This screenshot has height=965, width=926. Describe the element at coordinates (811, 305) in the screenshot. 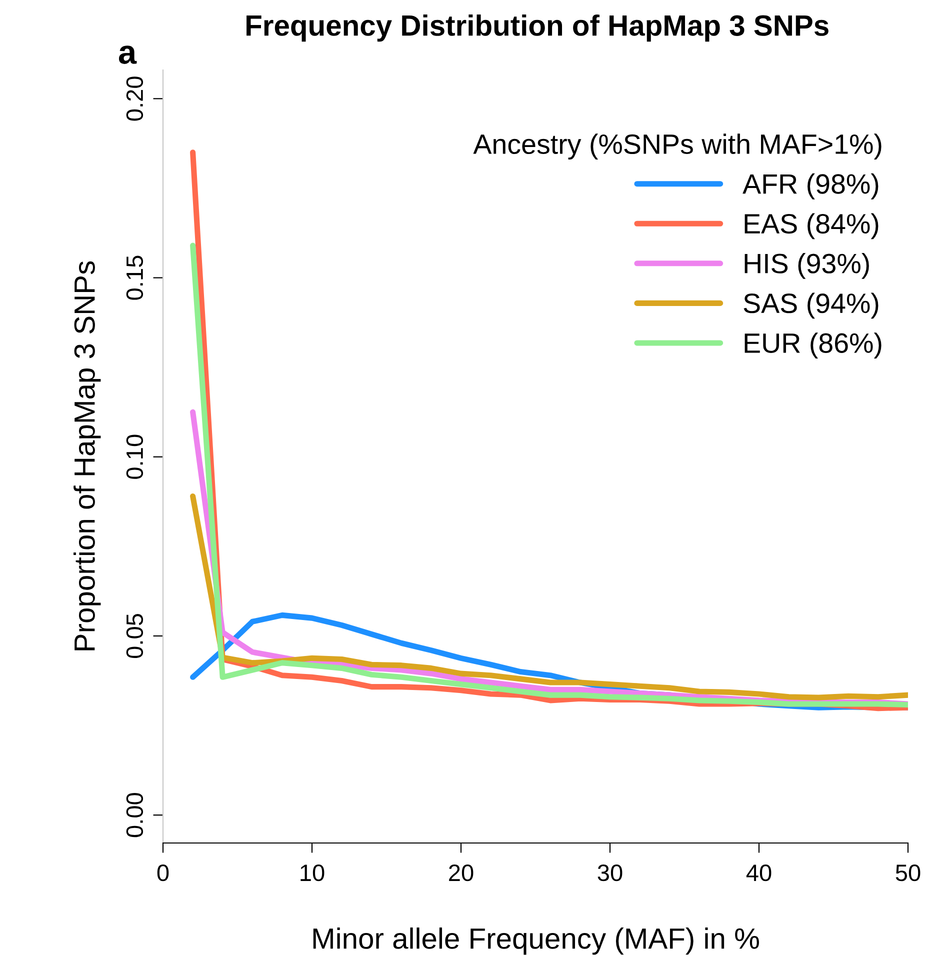

I see `legend-label: SAS (94%)` at that location.